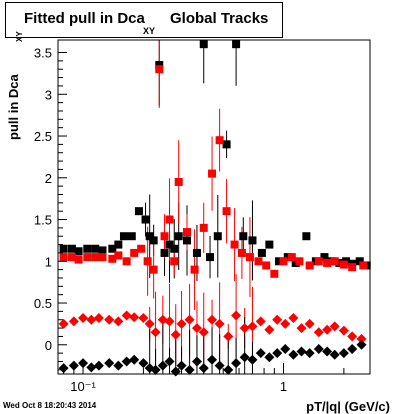 This screenshot has height=414, width=400. I want to click on chart-title-subscript: XY, so click(149, 31).